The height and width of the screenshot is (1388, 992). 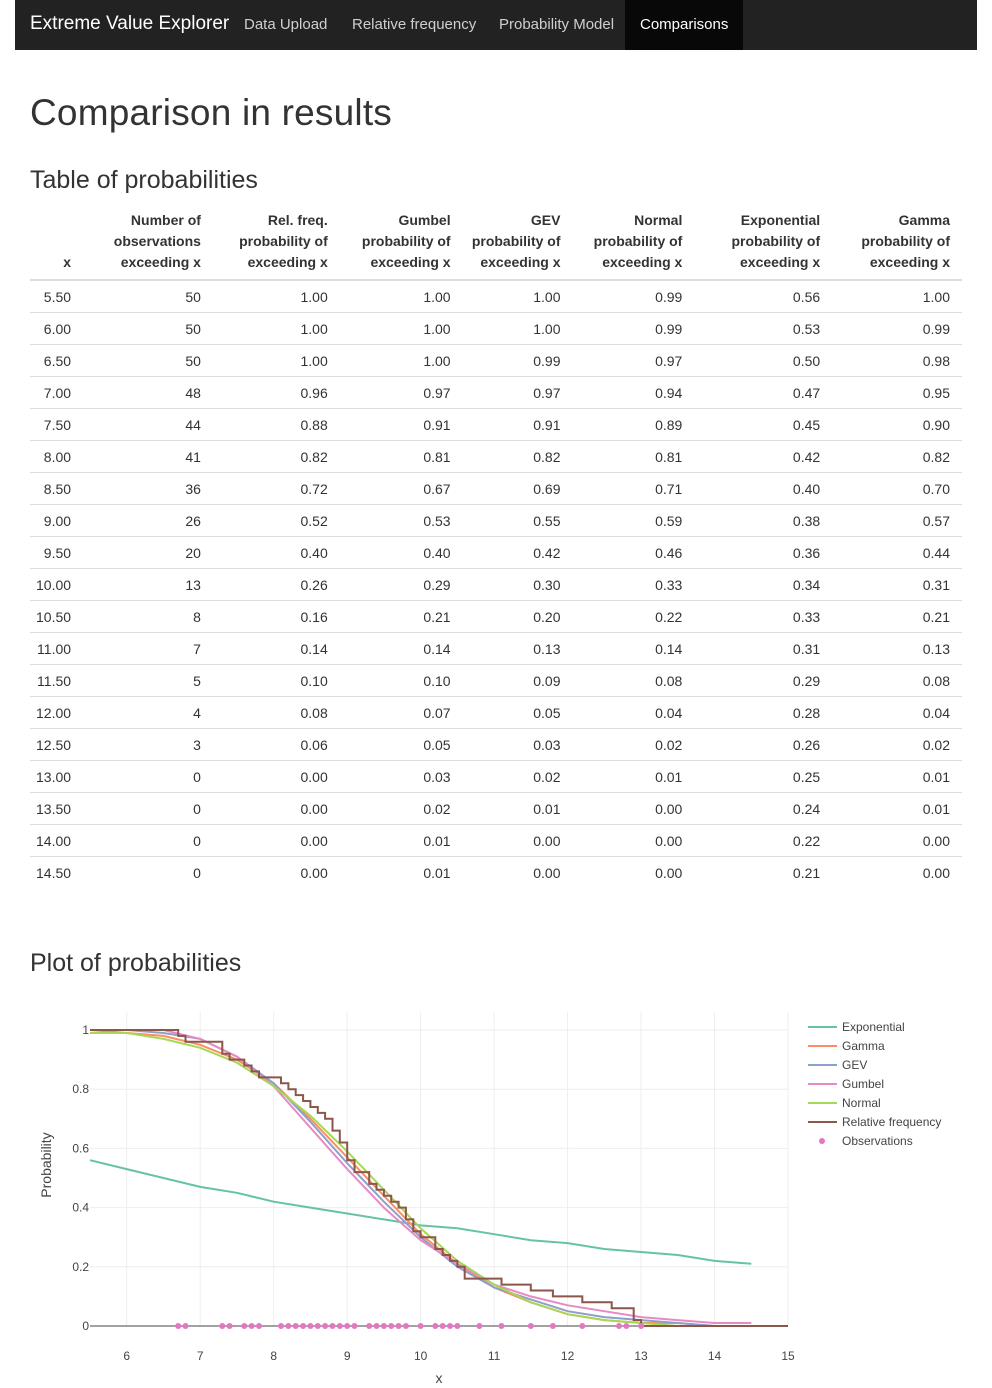 What do you see at coordinates (891, 1122) in the screenshot?
I see `legend-label: Relative frequency` at bounding box center [891, 1122].